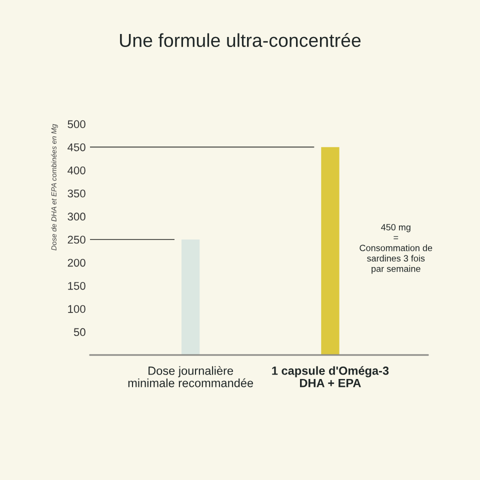 This screenshot has width=480, height=480. I want to click on y-tick-label: 100, so click(77, 309).